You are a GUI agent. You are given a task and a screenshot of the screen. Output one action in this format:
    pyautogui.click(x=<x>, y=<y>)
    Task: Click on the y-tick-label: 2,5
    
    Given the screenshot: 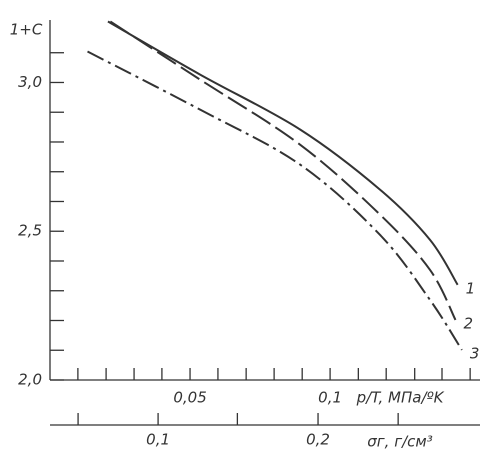 What is the action you would take?
    pyautogui.click(x=30, y=231)
    